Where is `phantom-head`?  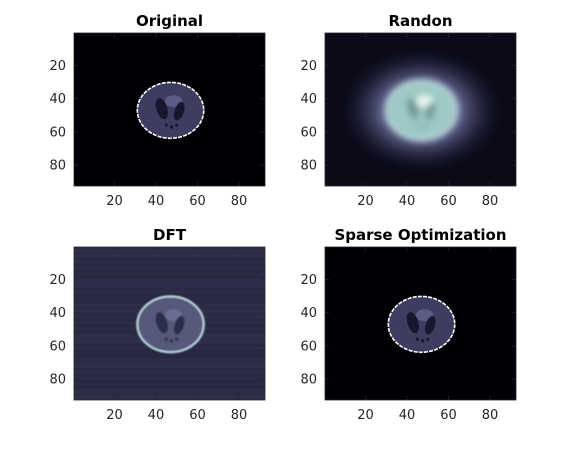
phantom-head is located at coordinates (170, 110).